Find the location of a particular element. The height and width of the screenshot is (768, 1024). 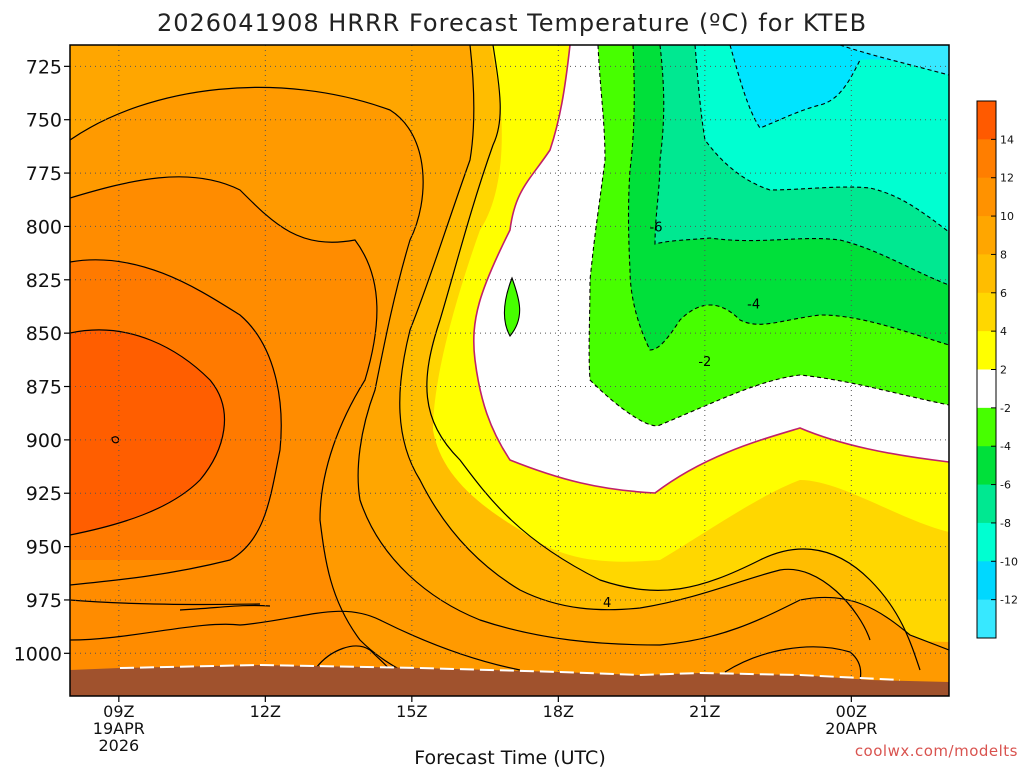

colorbar-tick-label: -12 is located at coordinates (1009, 600).